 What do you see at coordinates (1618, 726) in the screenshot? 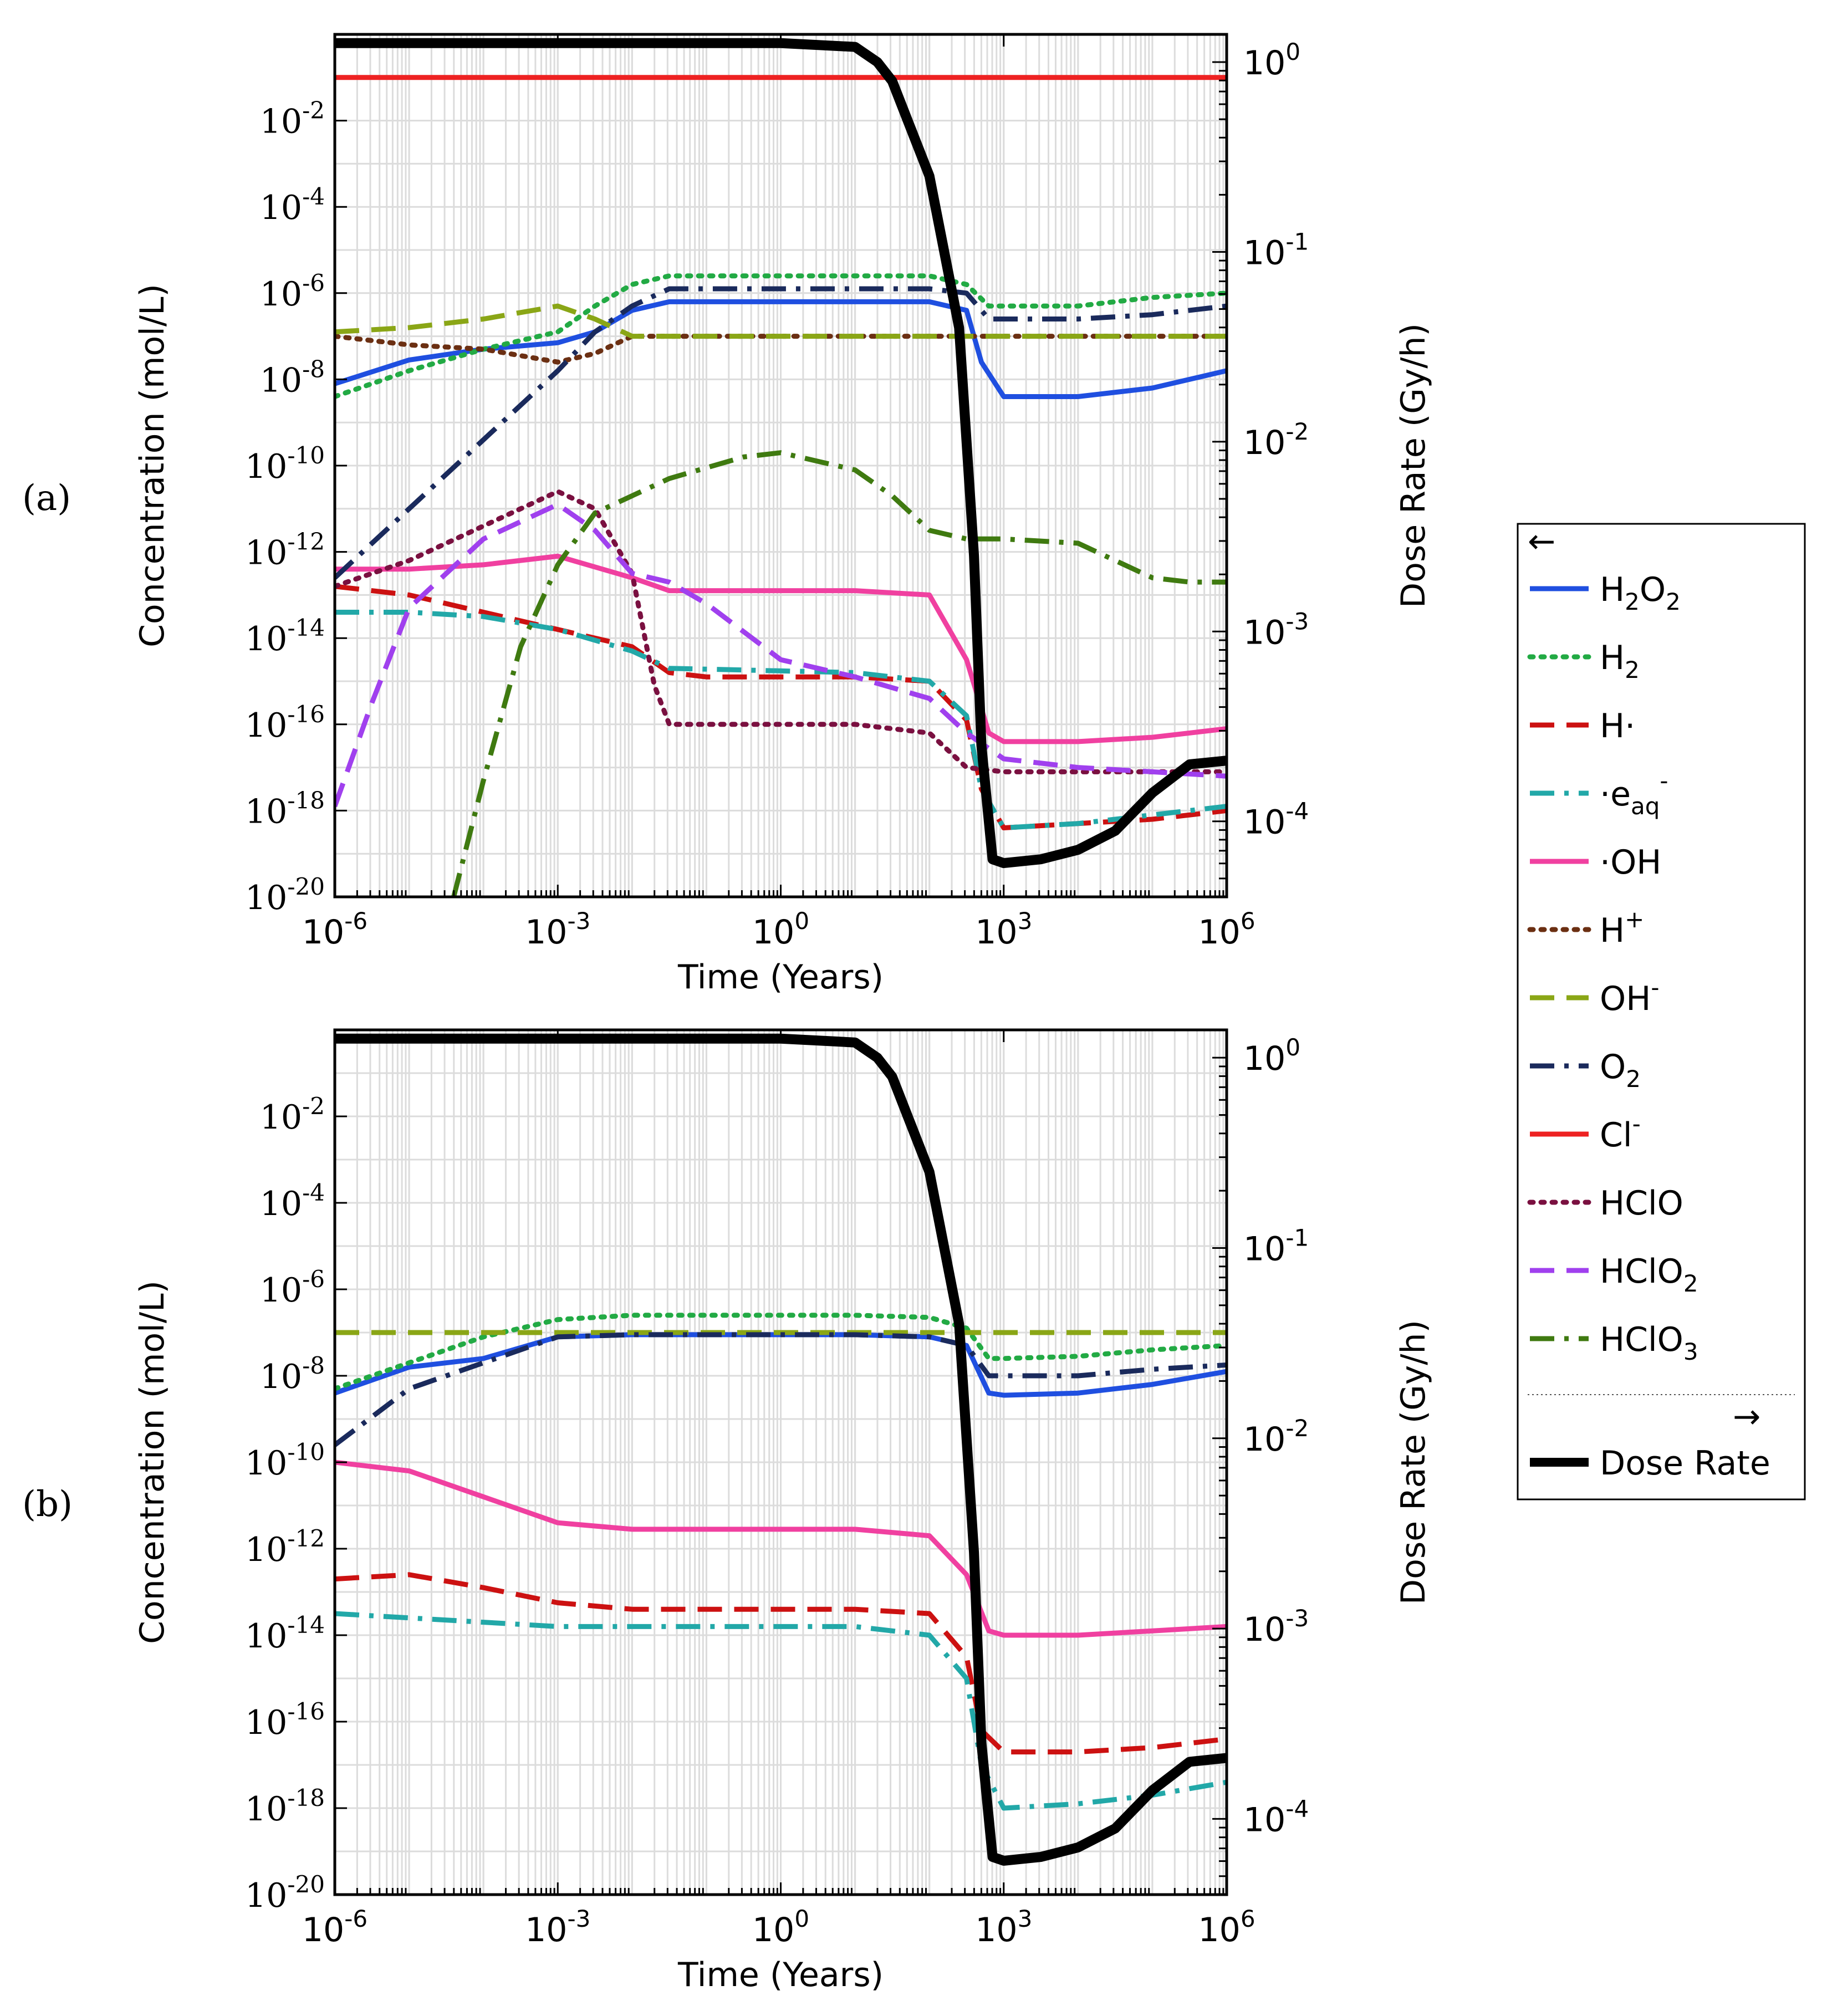
I see `legend-label-h_rad: H·` at bounding box center [1618, 726].